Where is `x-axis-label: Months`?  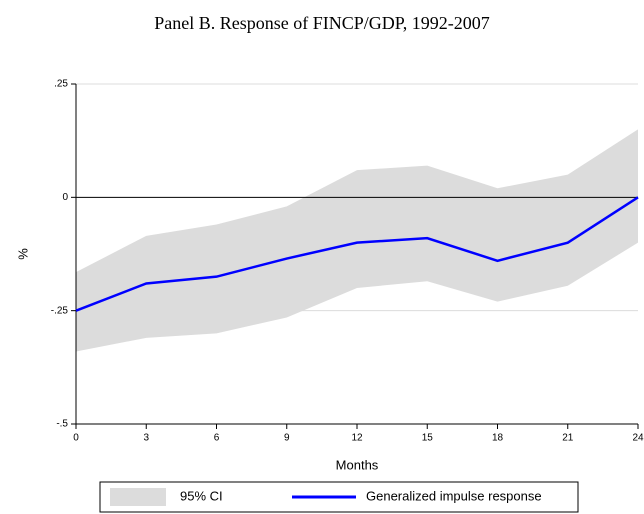
x-axis-label: Months is located at coordinates (357, 464).